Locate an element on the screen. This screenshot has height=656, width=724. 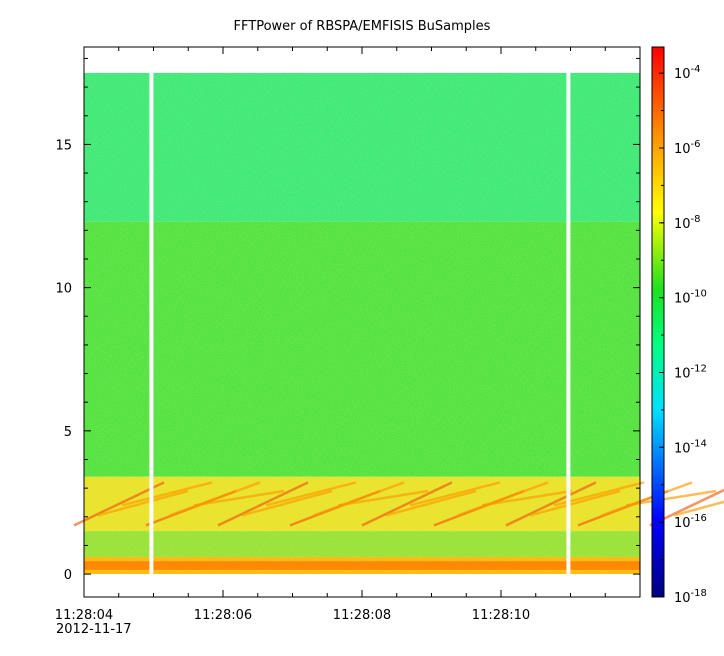
chorus-streaks is located at coordinates (398, 504).